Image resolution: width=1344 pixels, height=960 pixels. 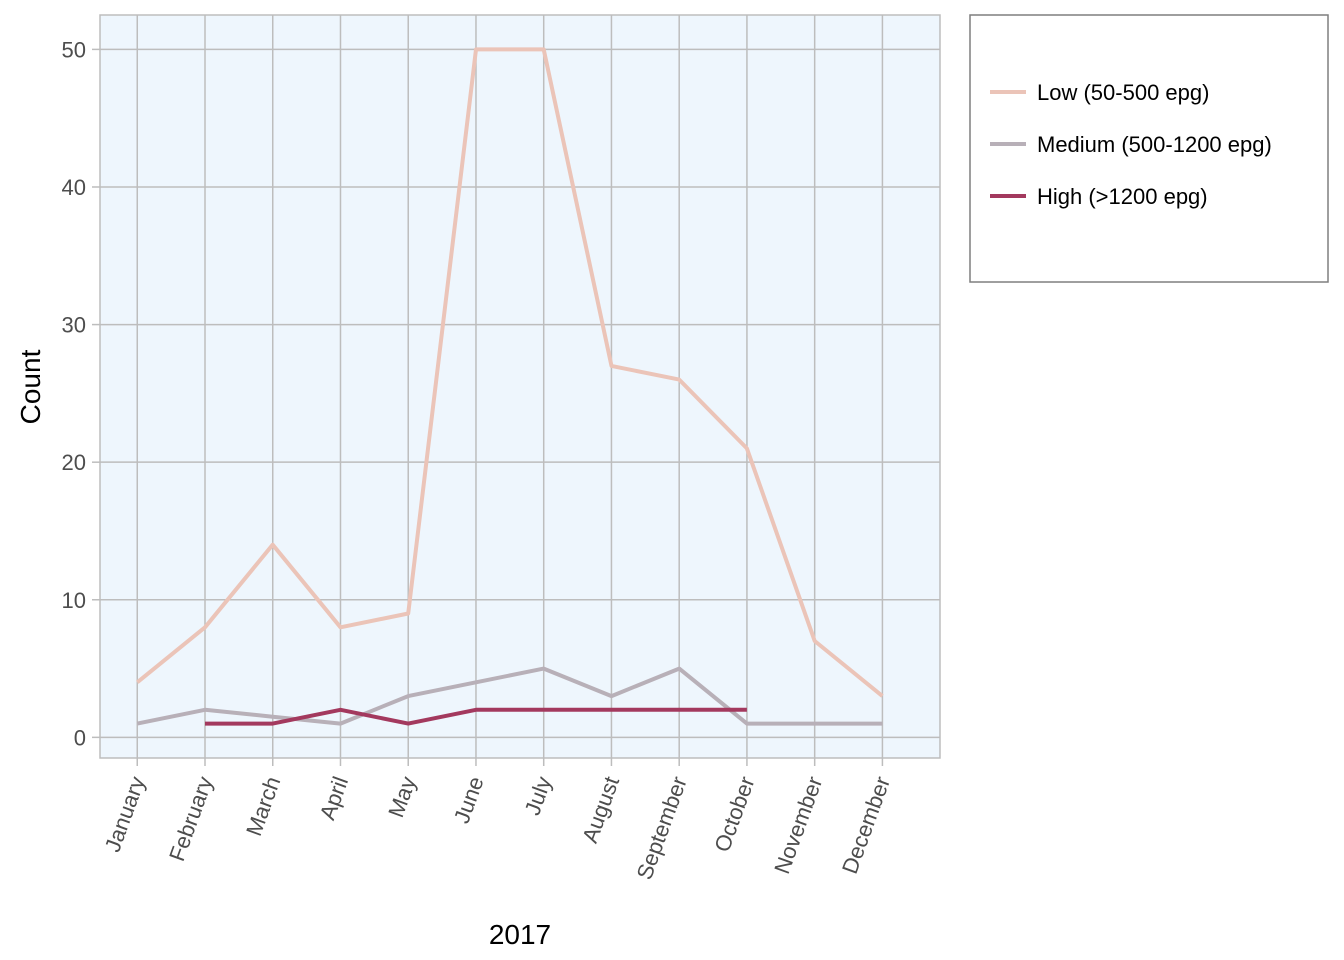 What do you see at coordinates (334, 798) in the screenshot?
I see `x-tick-label: April` at bounding box center [334, 798].